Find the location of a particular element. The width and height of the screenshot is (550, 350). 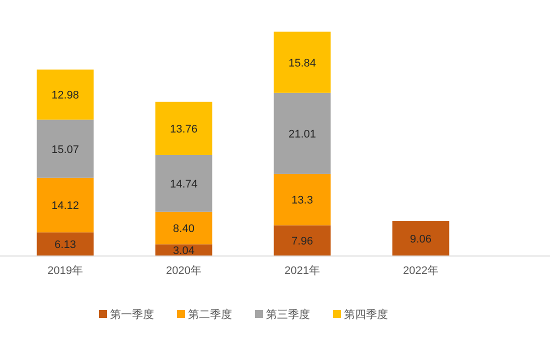

data-label: 13.76 is located at coordinates (184, 129).